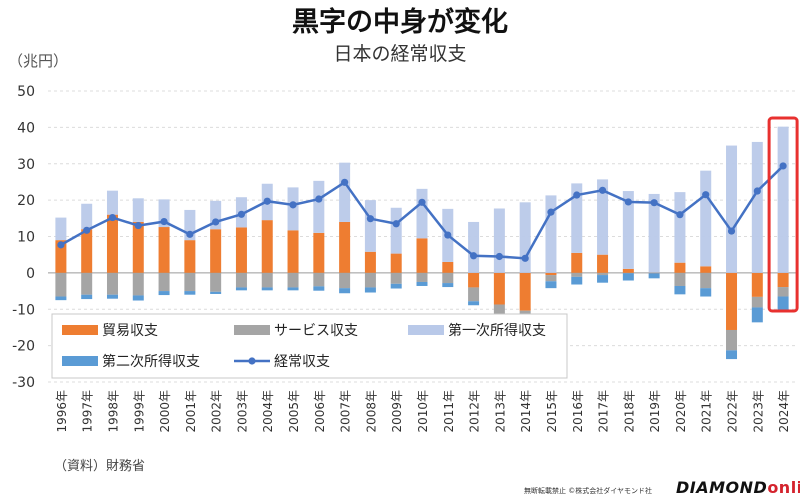 This screenshot has width=800, height=504. What do you see at coordinates (26, 165) in the screenshot?
I see `y-tick-label: 30` at bounding box center [26, 165].